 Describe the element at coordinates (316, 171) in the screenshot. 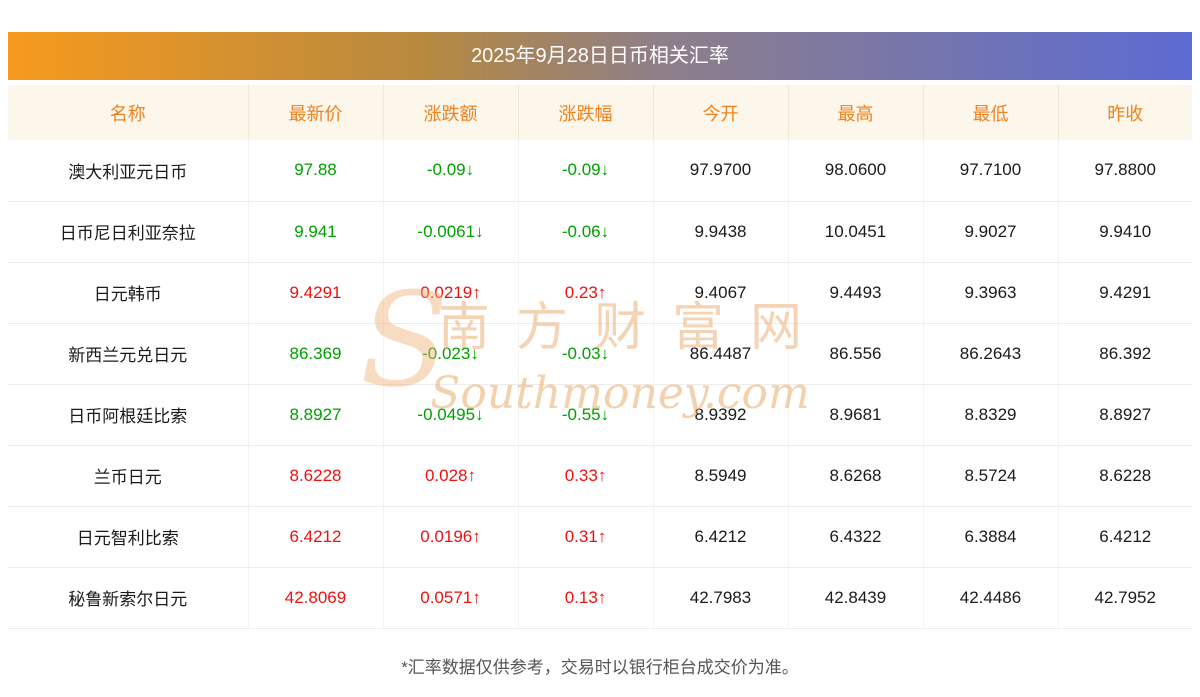

I see `cell-latest-price: 97.88` at that location.